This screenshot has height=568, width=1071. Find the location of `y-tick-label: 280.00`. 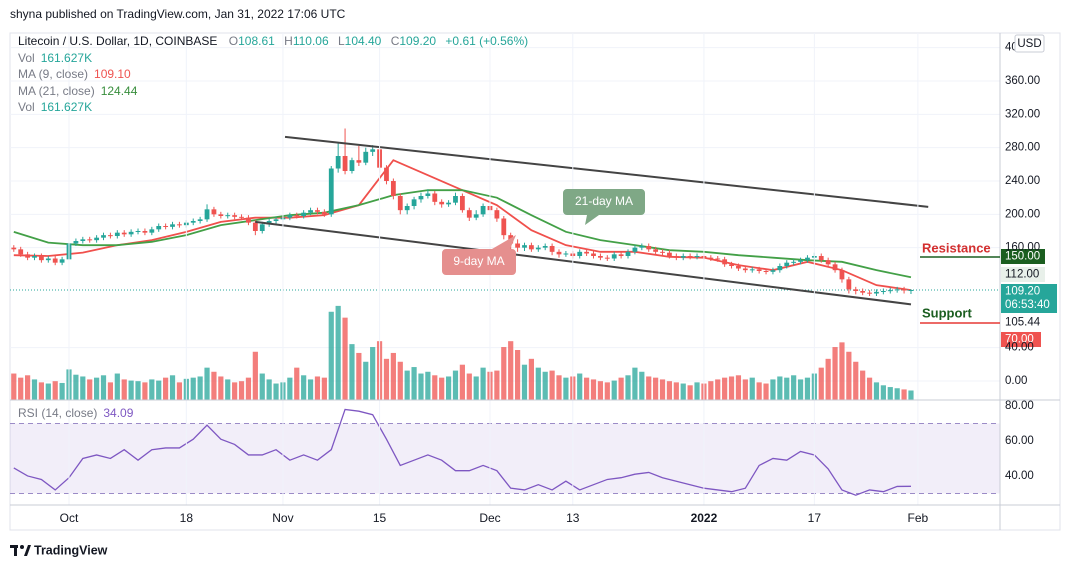

y-tick-label: 280.00 is located at coordinates (1022, 148).